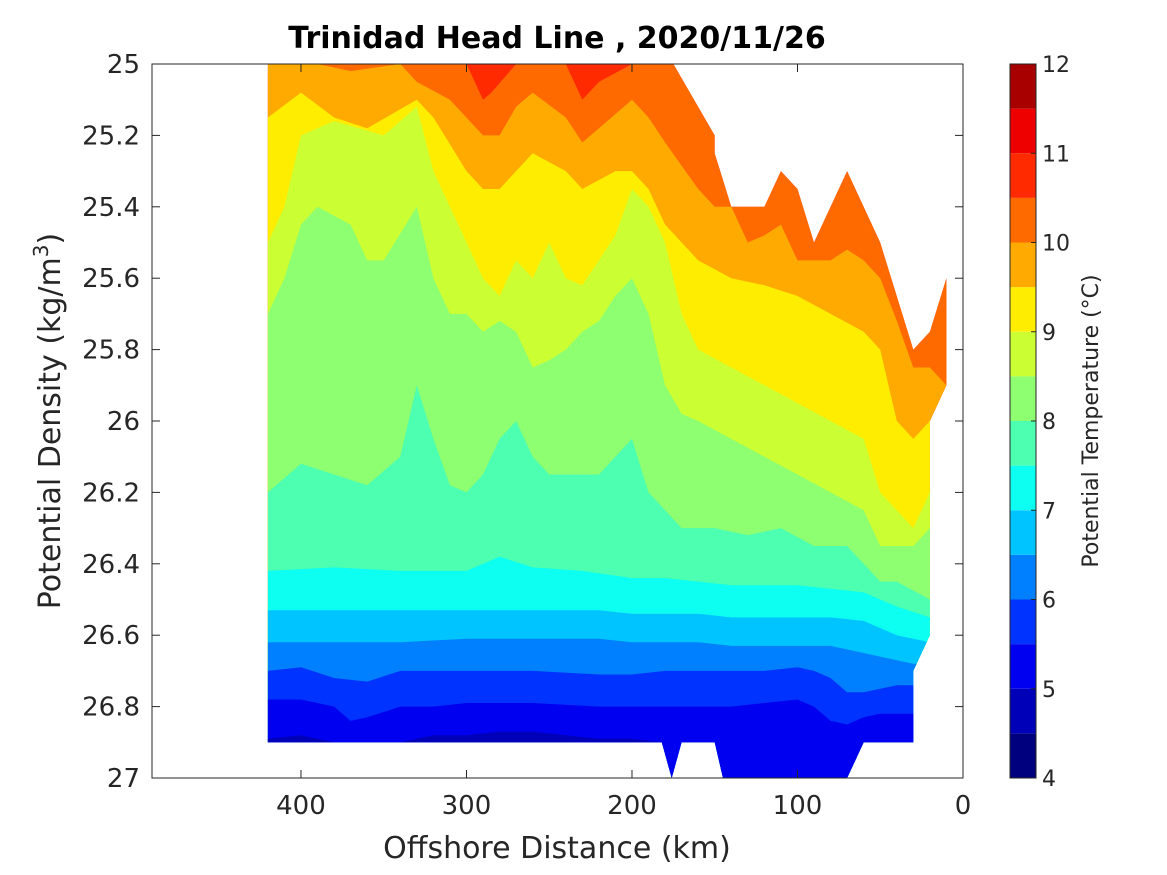 The height and width of the screenshot is (875, 1167). Describe the element at coordinates (557, 848) in the screenshot. I see `x-axis-label: Offshore Distance (km)` at that location.